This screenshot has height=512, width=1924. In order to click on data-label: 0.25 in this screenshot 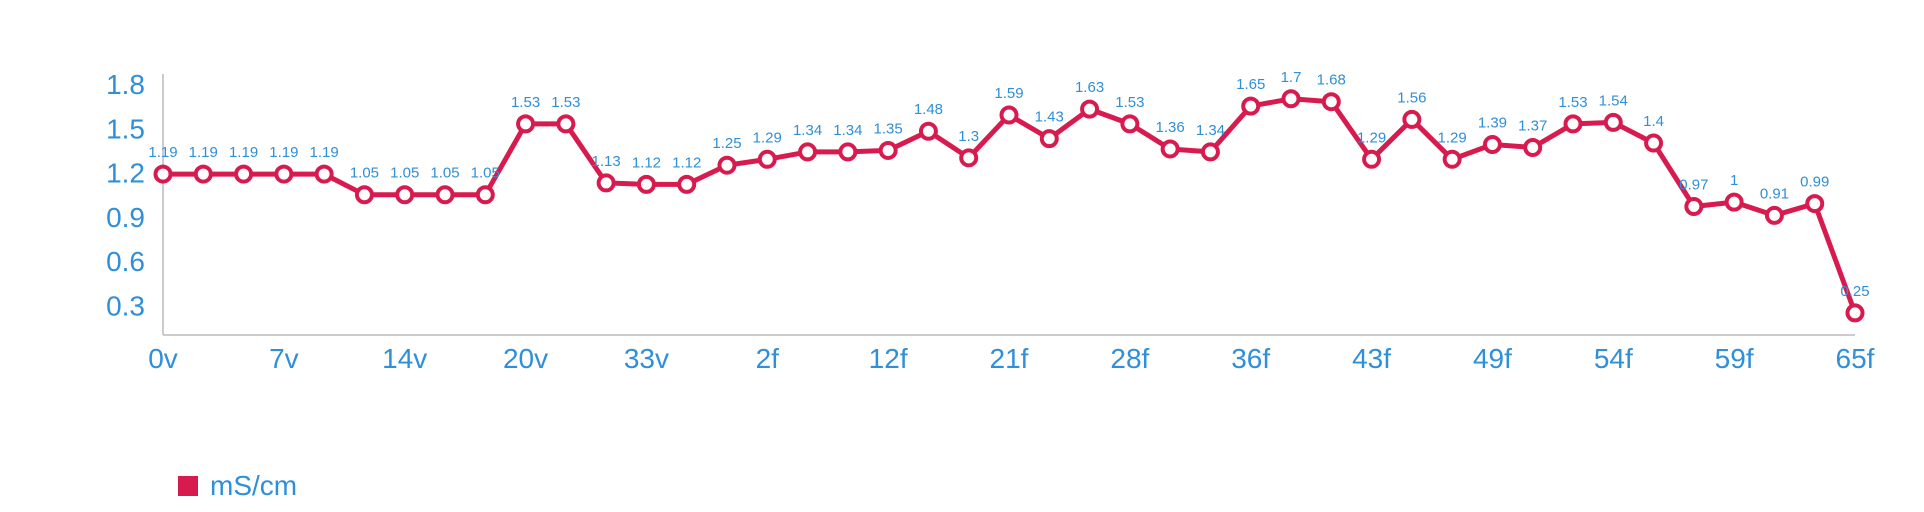, I will do `click(1854, 291)`.